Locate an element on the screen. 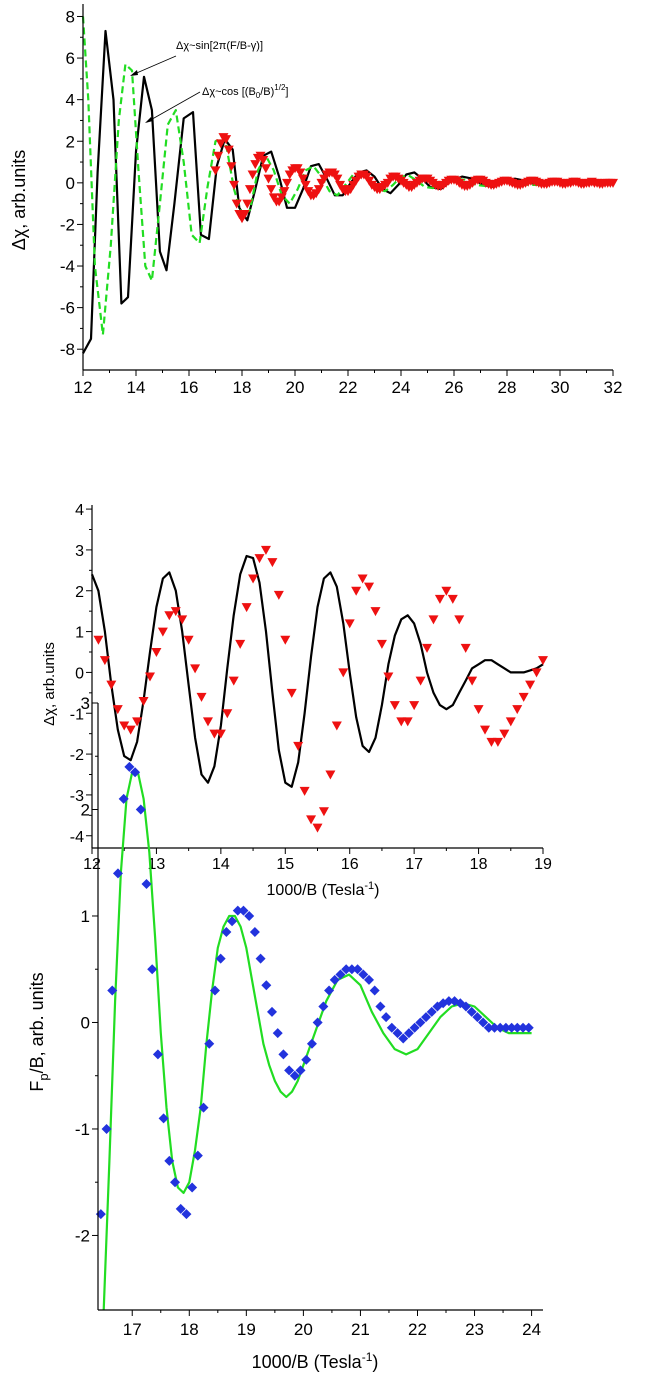  annotation-cos-arrow is located at coordinates (173, 107).